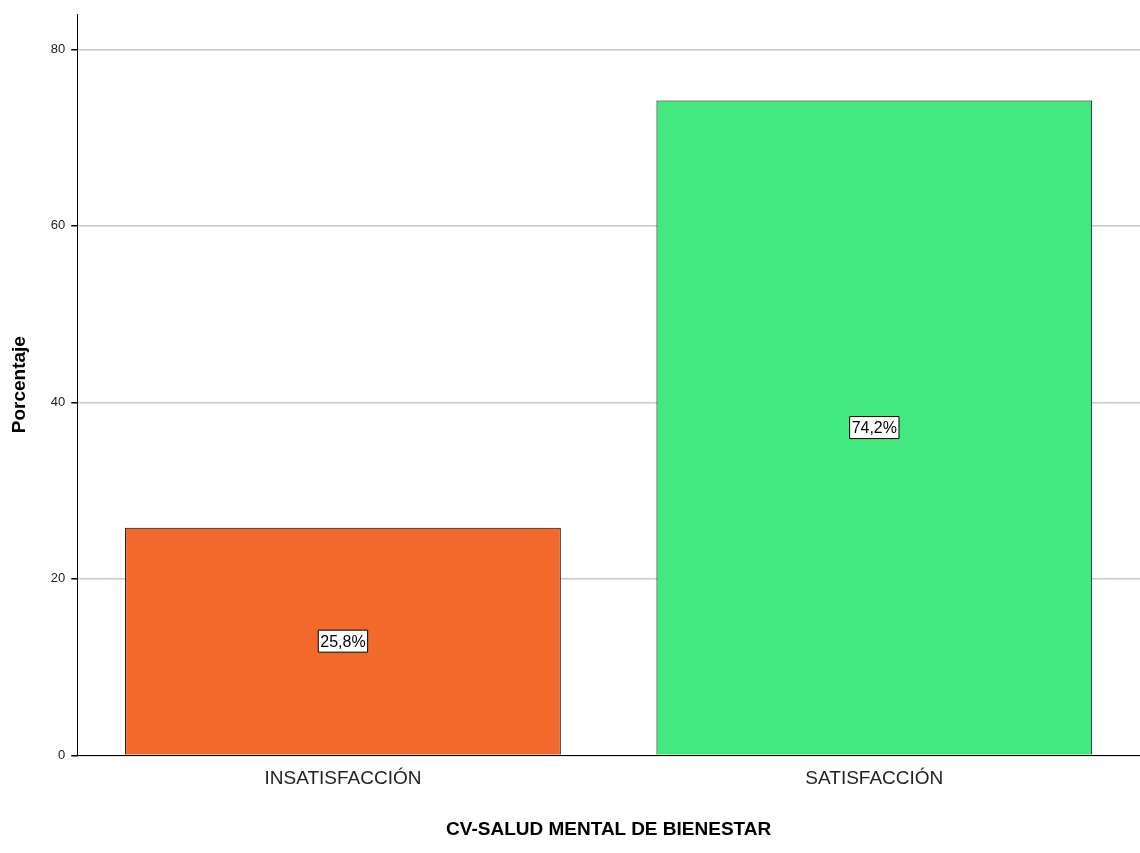  Describe the element at coordinates (58, 225) in the screenshot. I see `y-tick-label: 60` at that location.